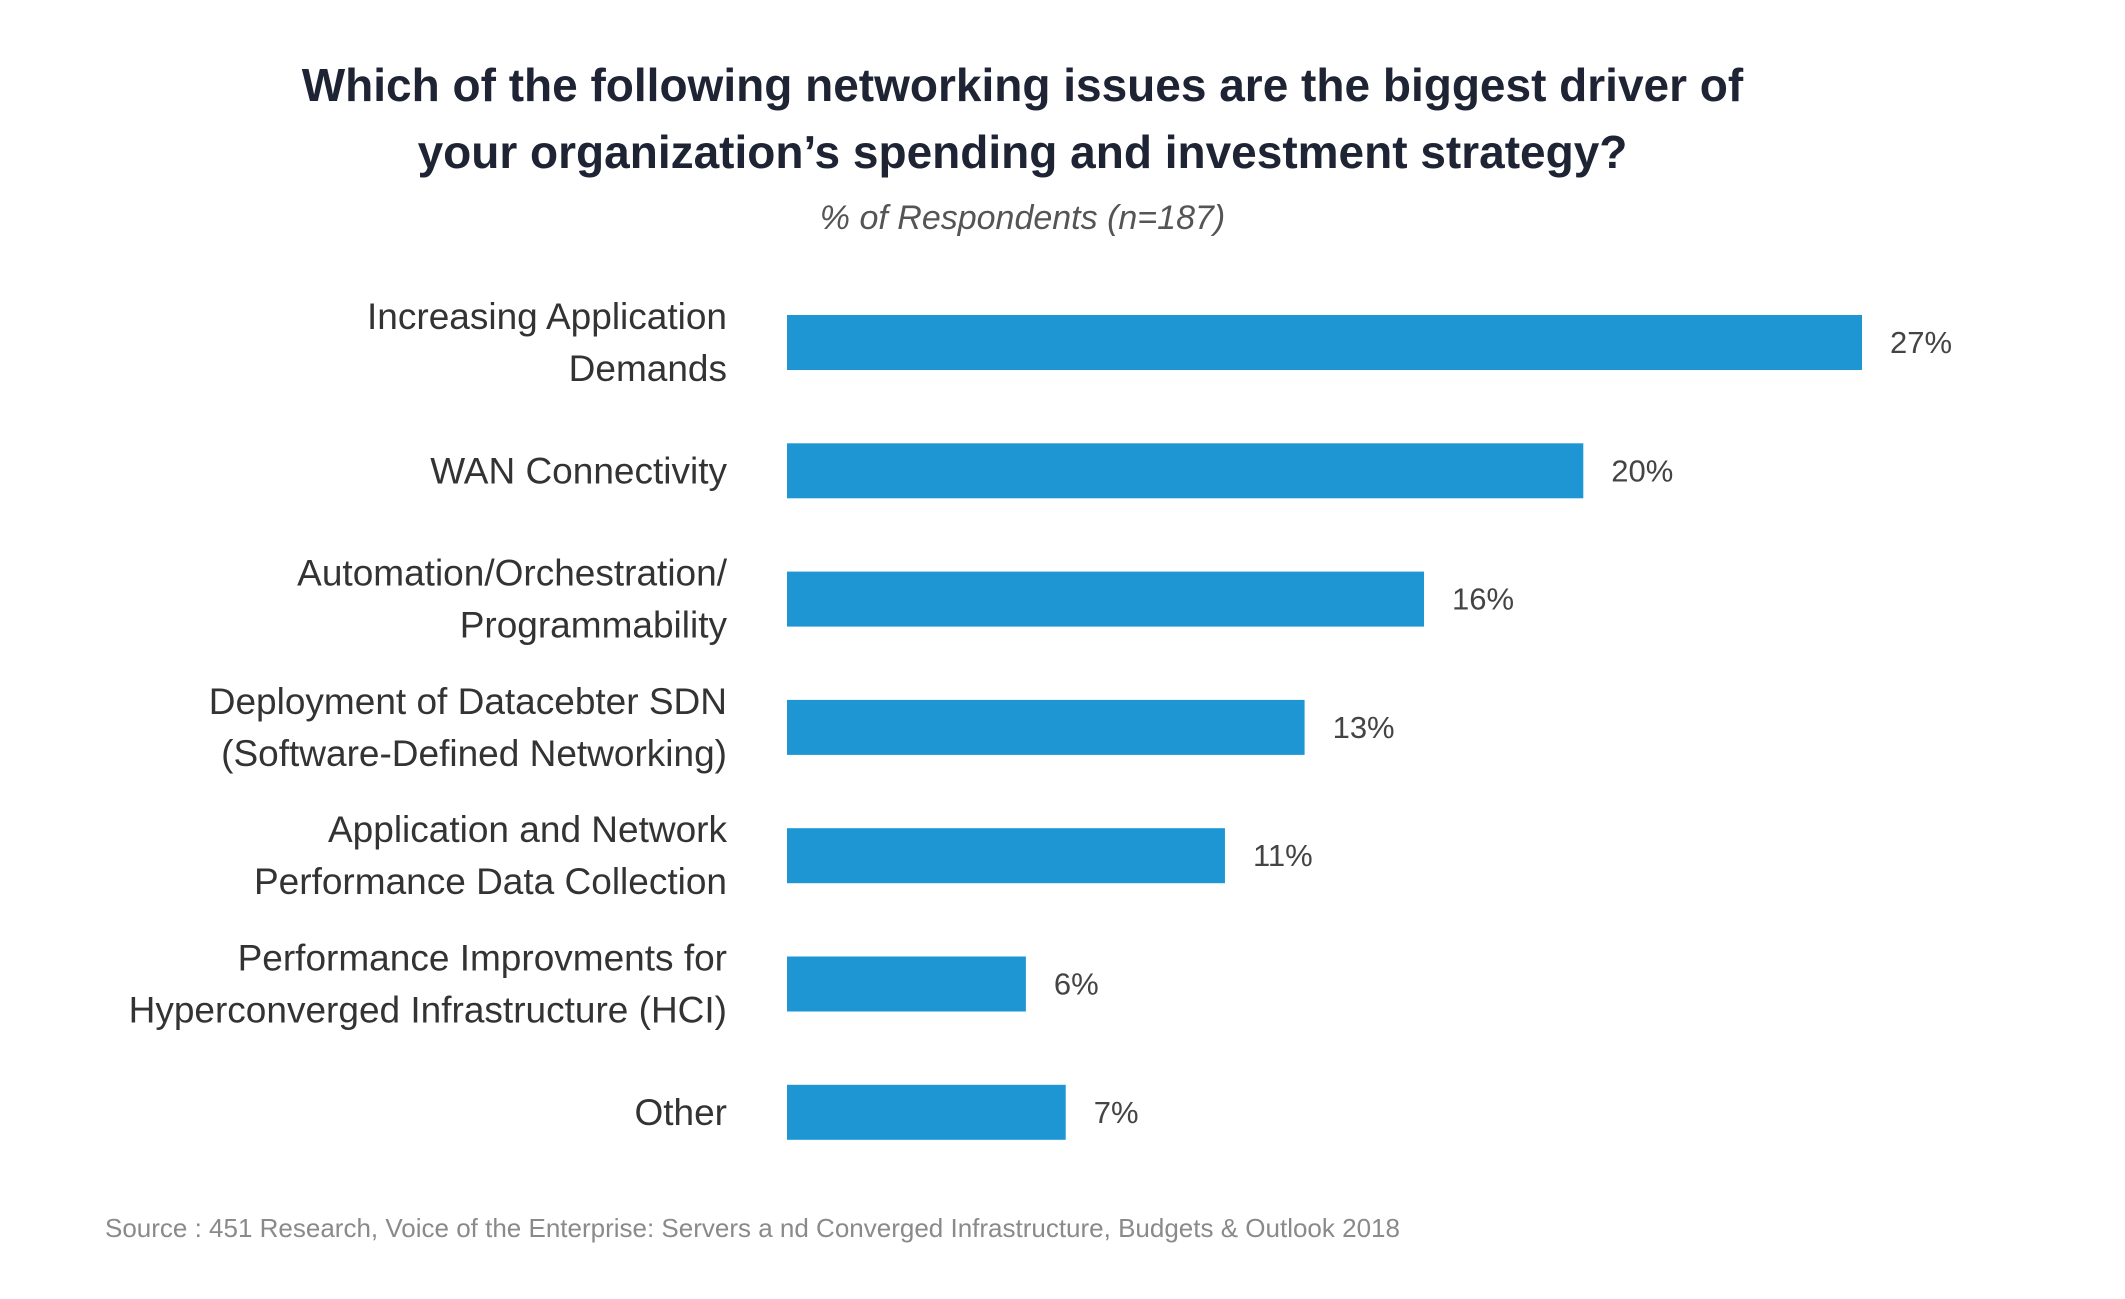 The width and height of the screenshot is (2125, 1299). I want to click on value-label-5: 6%, so click(1076, 984).